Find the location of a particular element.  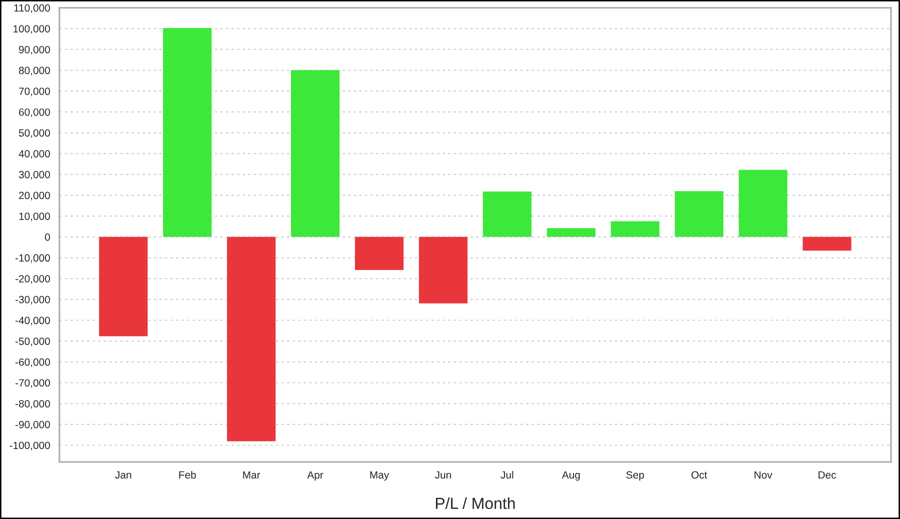

x-tick-label: Apr is located at coordinates (315, 476).